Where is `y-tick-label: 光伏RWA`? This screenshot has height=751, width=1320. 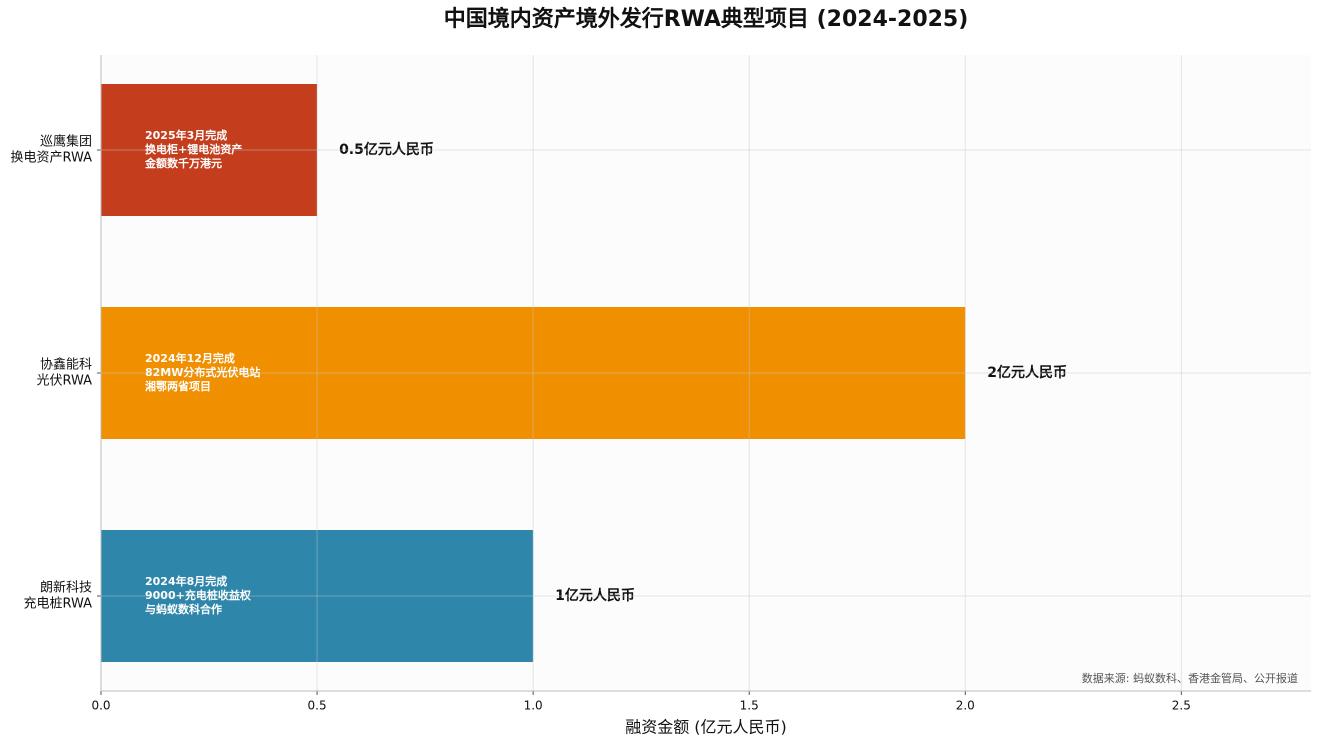 y-tick-label: 光伏RWA is located at coordinates (64, 381).